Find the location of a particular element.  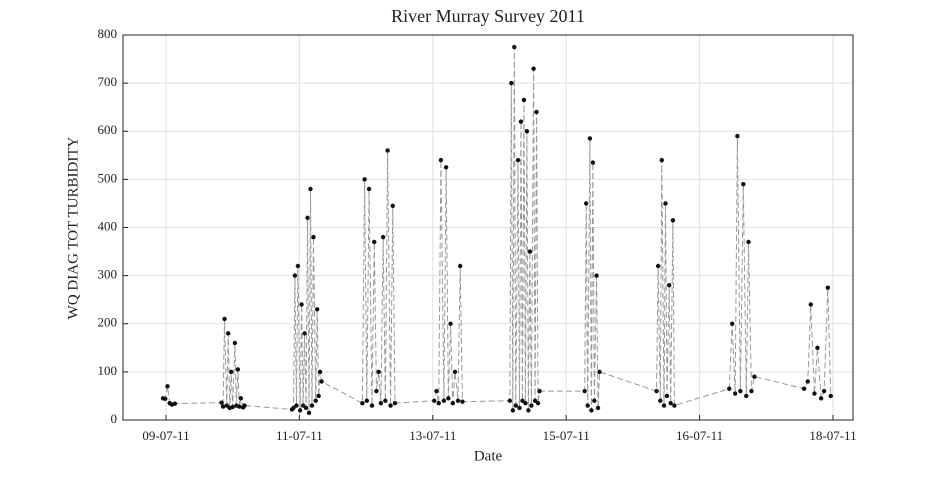

y-tick-label: 200 is located at coordinates (108, 322).